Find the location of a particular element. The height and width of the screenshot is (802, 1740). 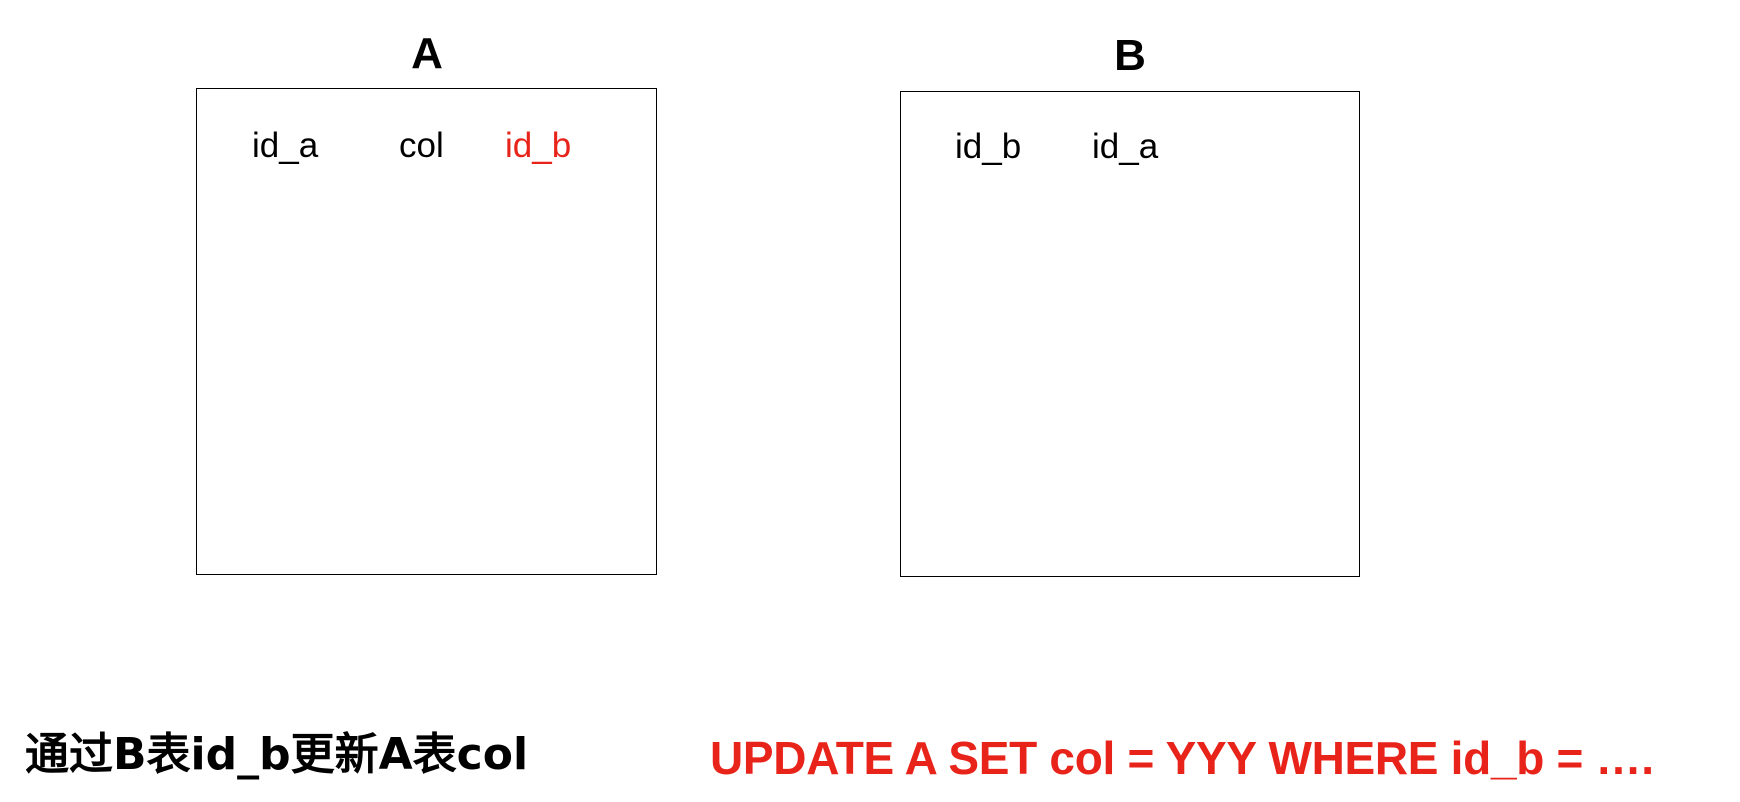

table-a-column-id-b: id_b is located at coordinates (538, 145).